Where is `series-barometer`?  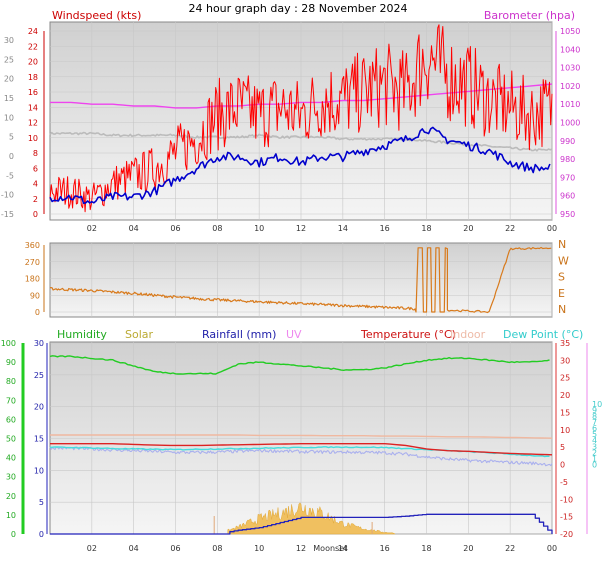 series-barometer is located at coordinates (301, 96).